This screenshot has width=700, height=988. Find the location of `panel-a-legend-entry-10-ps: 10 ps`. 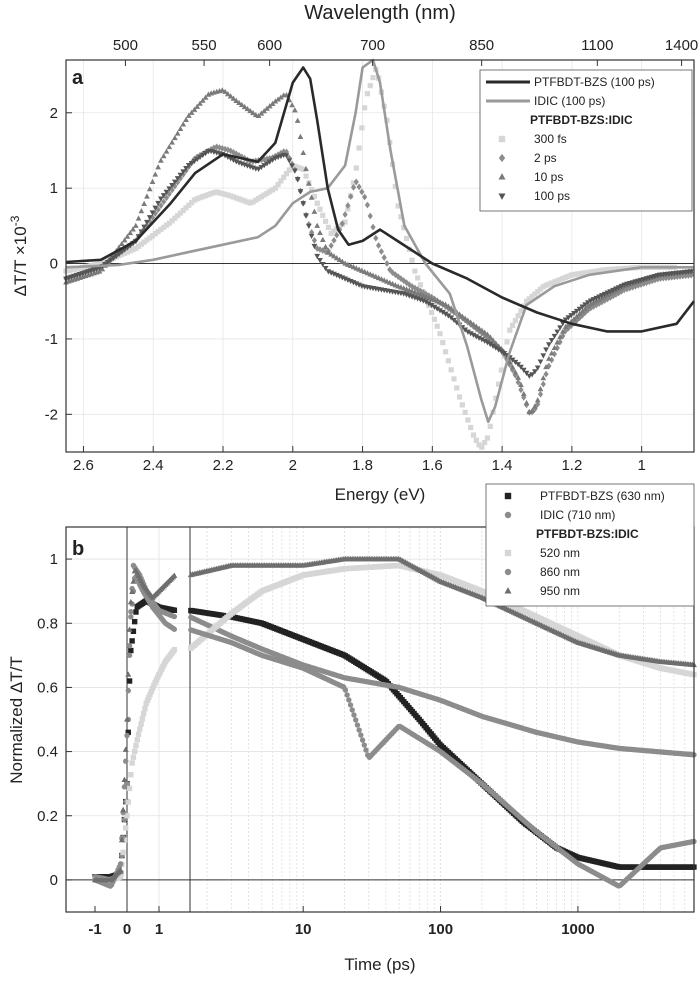

panel-a-legend-entry-10-ps: 10 ps is located at coordinates (530, 177).